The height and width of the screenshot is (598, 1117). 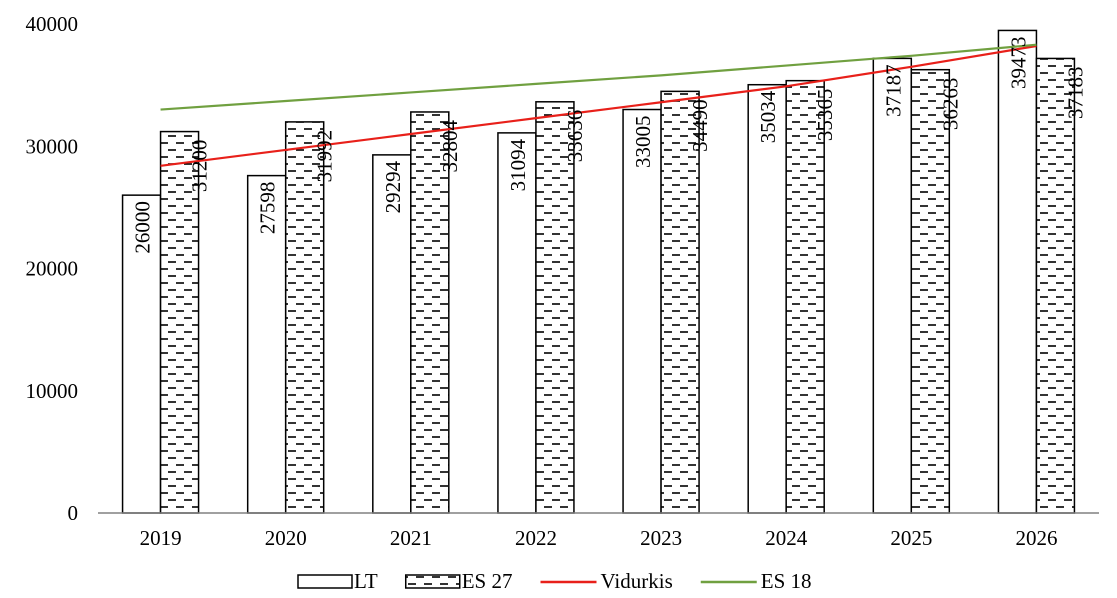 I want to click on data-label-lt: 33005, so click(x=643, y=142).